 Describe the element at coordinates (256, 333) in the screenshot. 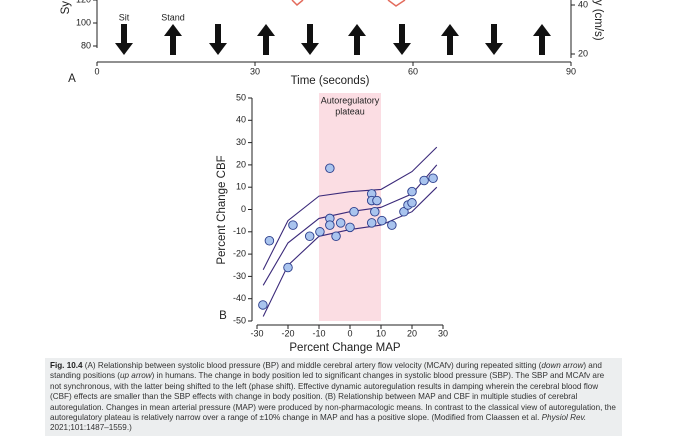

I see `x-tick-label: -30` at that location.